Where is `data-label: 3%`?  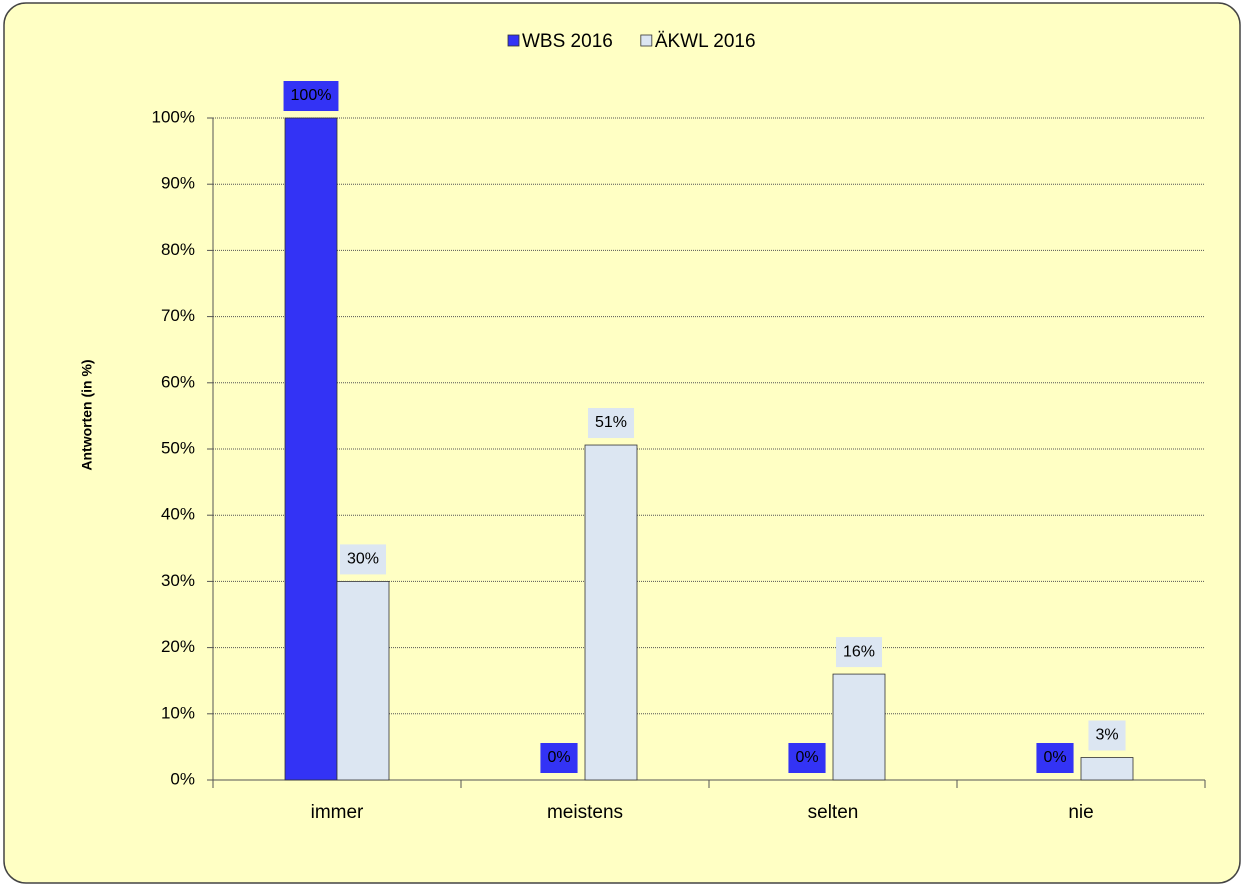
data-label: 3% is located at coordinates (1106, 735).